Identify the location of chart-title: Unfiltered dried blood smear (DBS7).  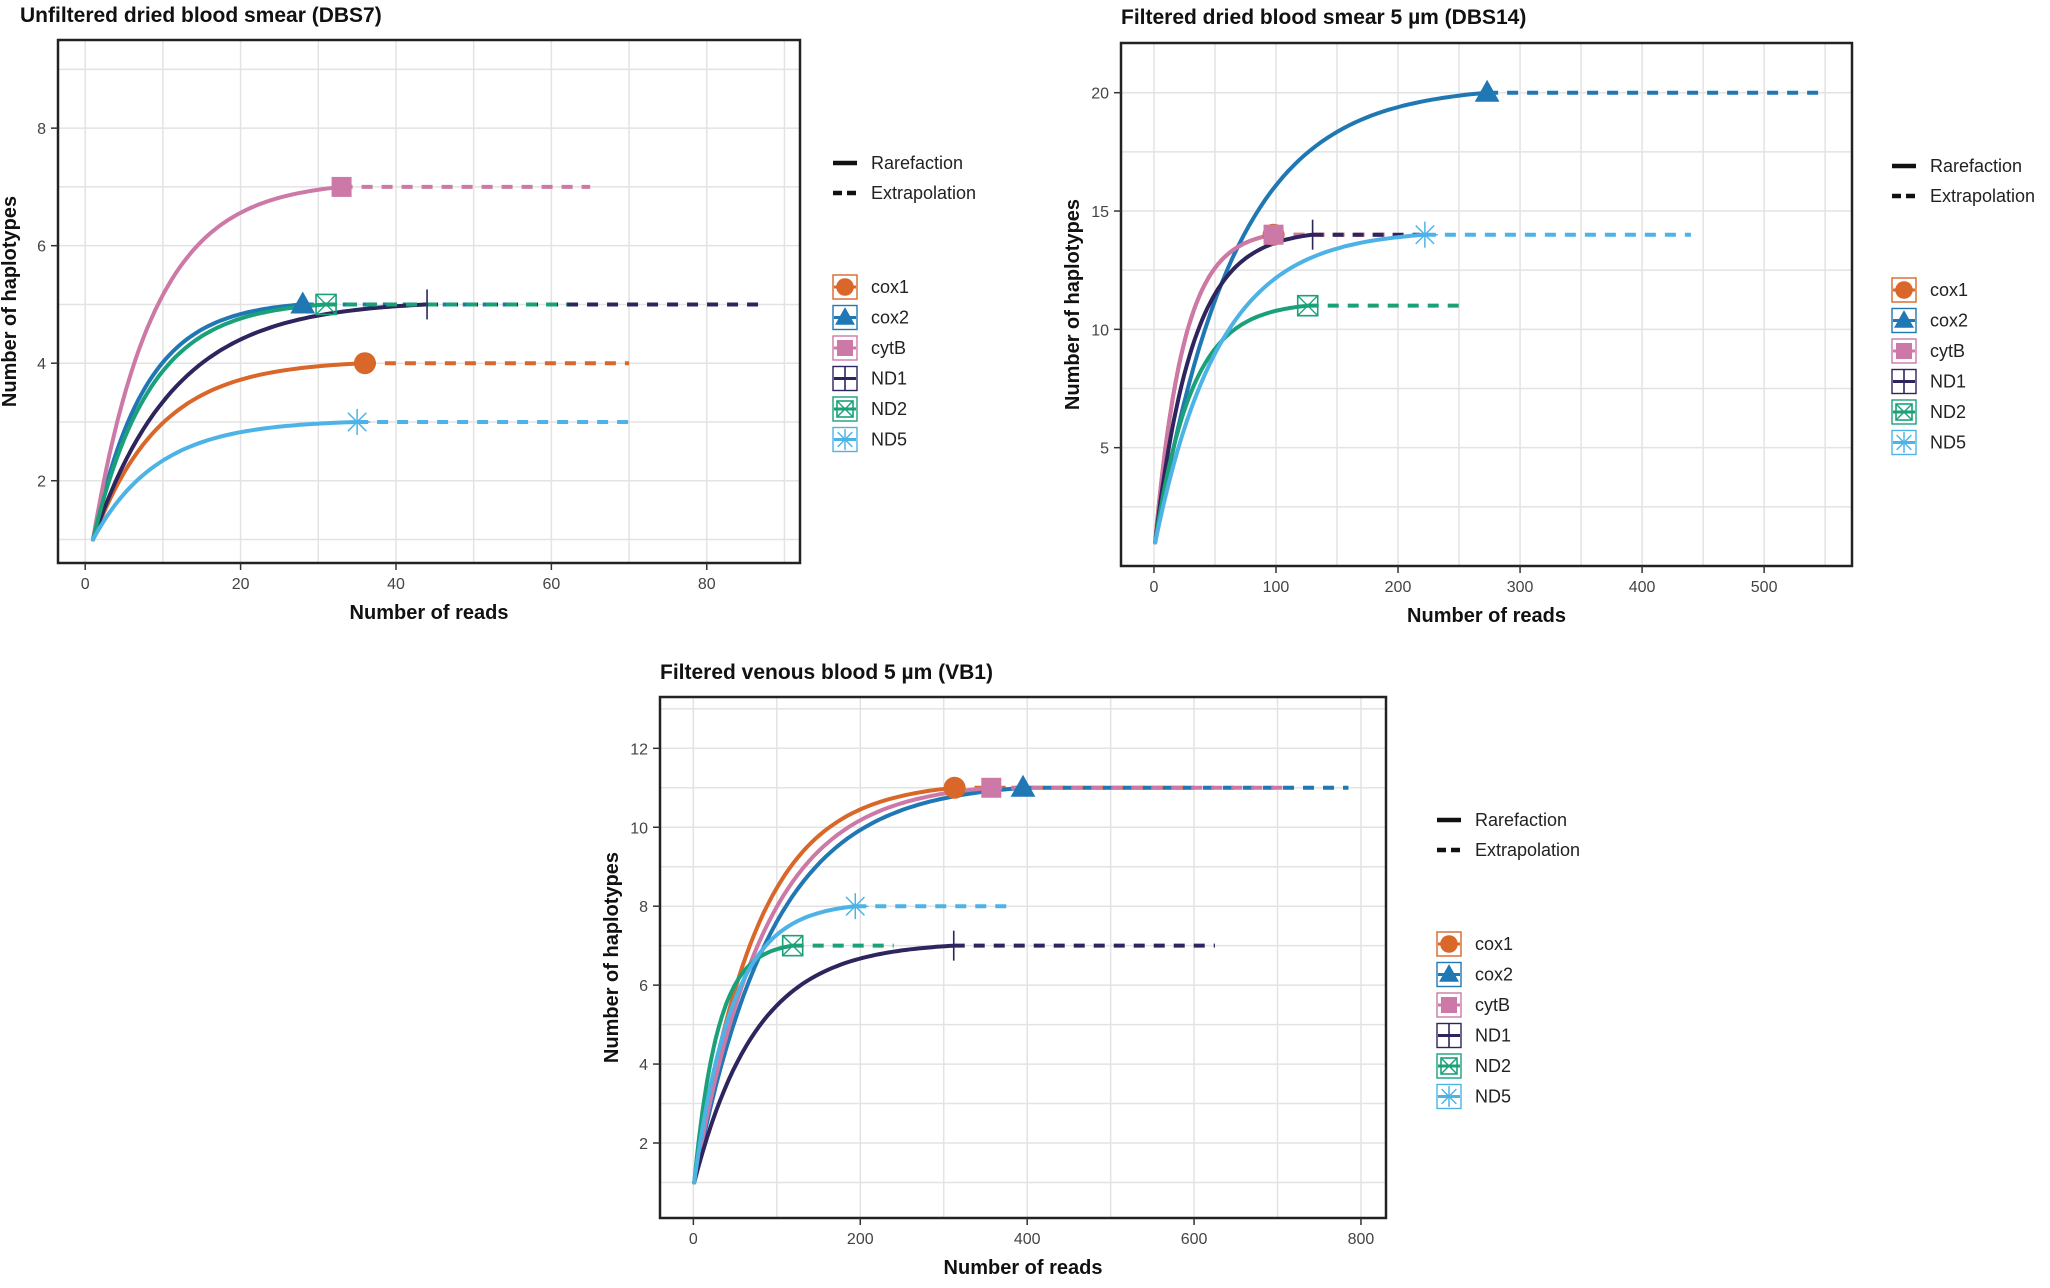
(201, 15).